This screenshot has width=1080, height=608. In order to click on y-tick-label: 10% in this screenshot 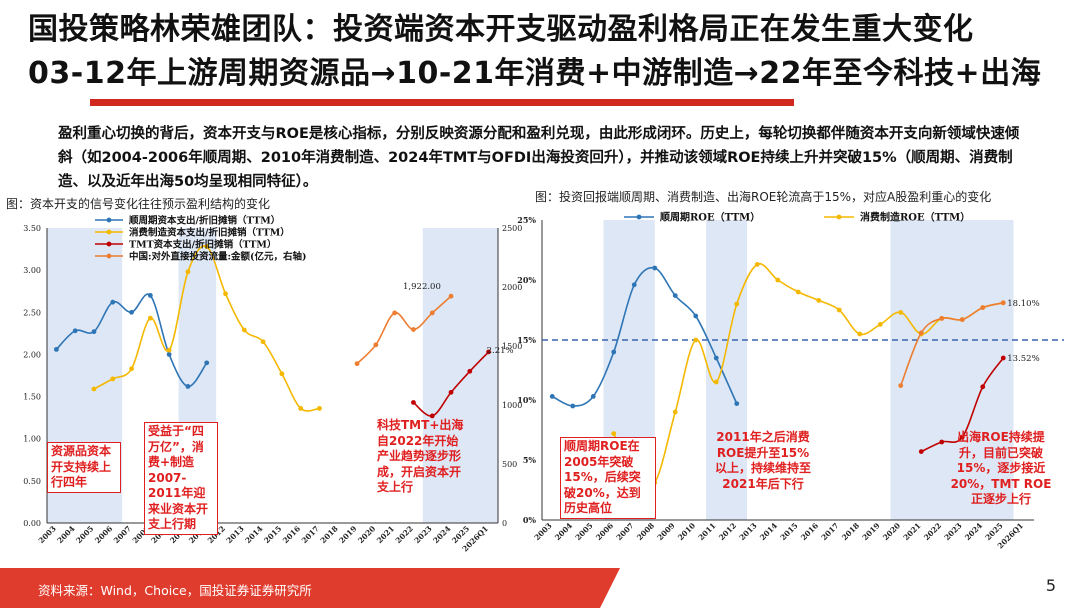, I will do `click(526, 400)`.